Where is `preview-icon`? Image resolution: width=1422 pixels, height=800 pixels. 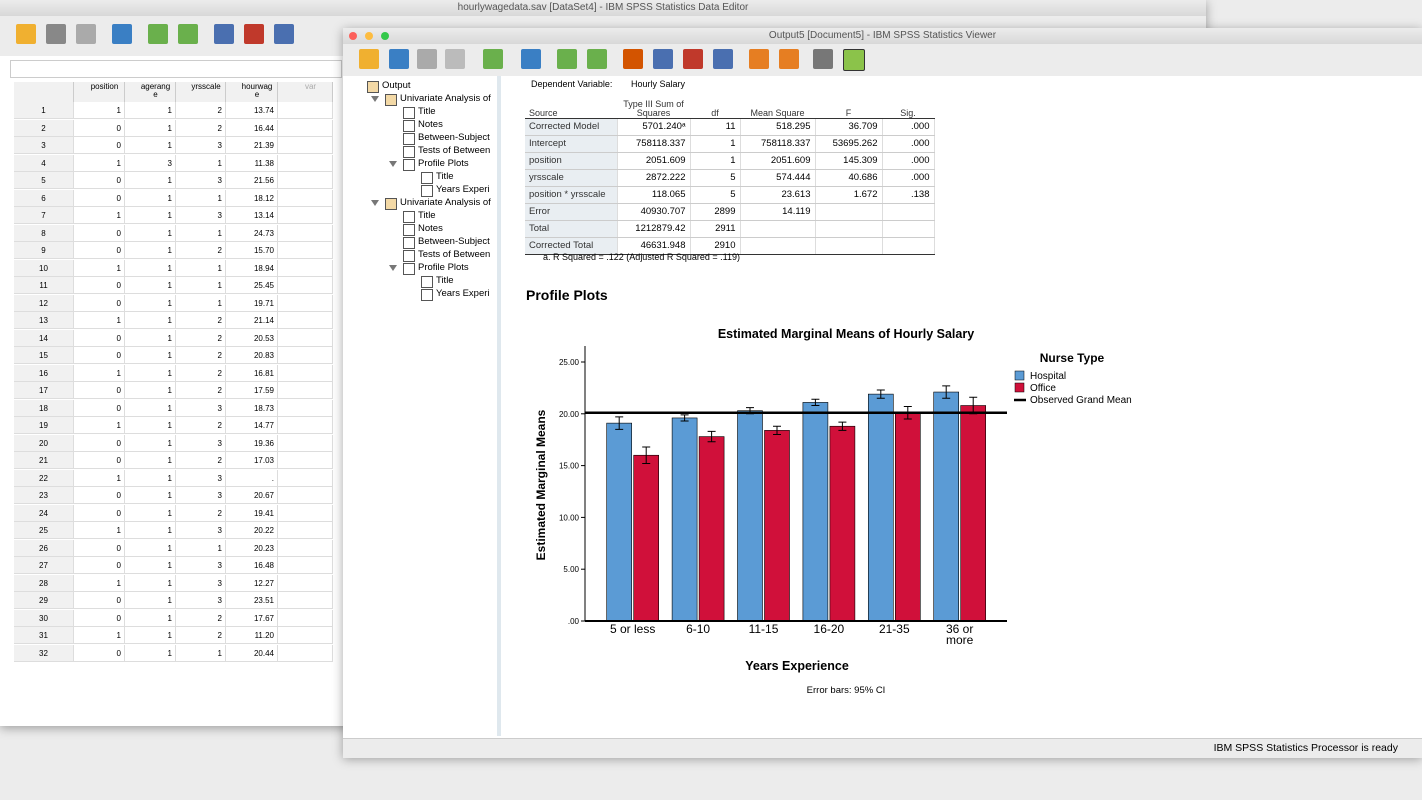
preview-icon is located at coordinates (455, 59).